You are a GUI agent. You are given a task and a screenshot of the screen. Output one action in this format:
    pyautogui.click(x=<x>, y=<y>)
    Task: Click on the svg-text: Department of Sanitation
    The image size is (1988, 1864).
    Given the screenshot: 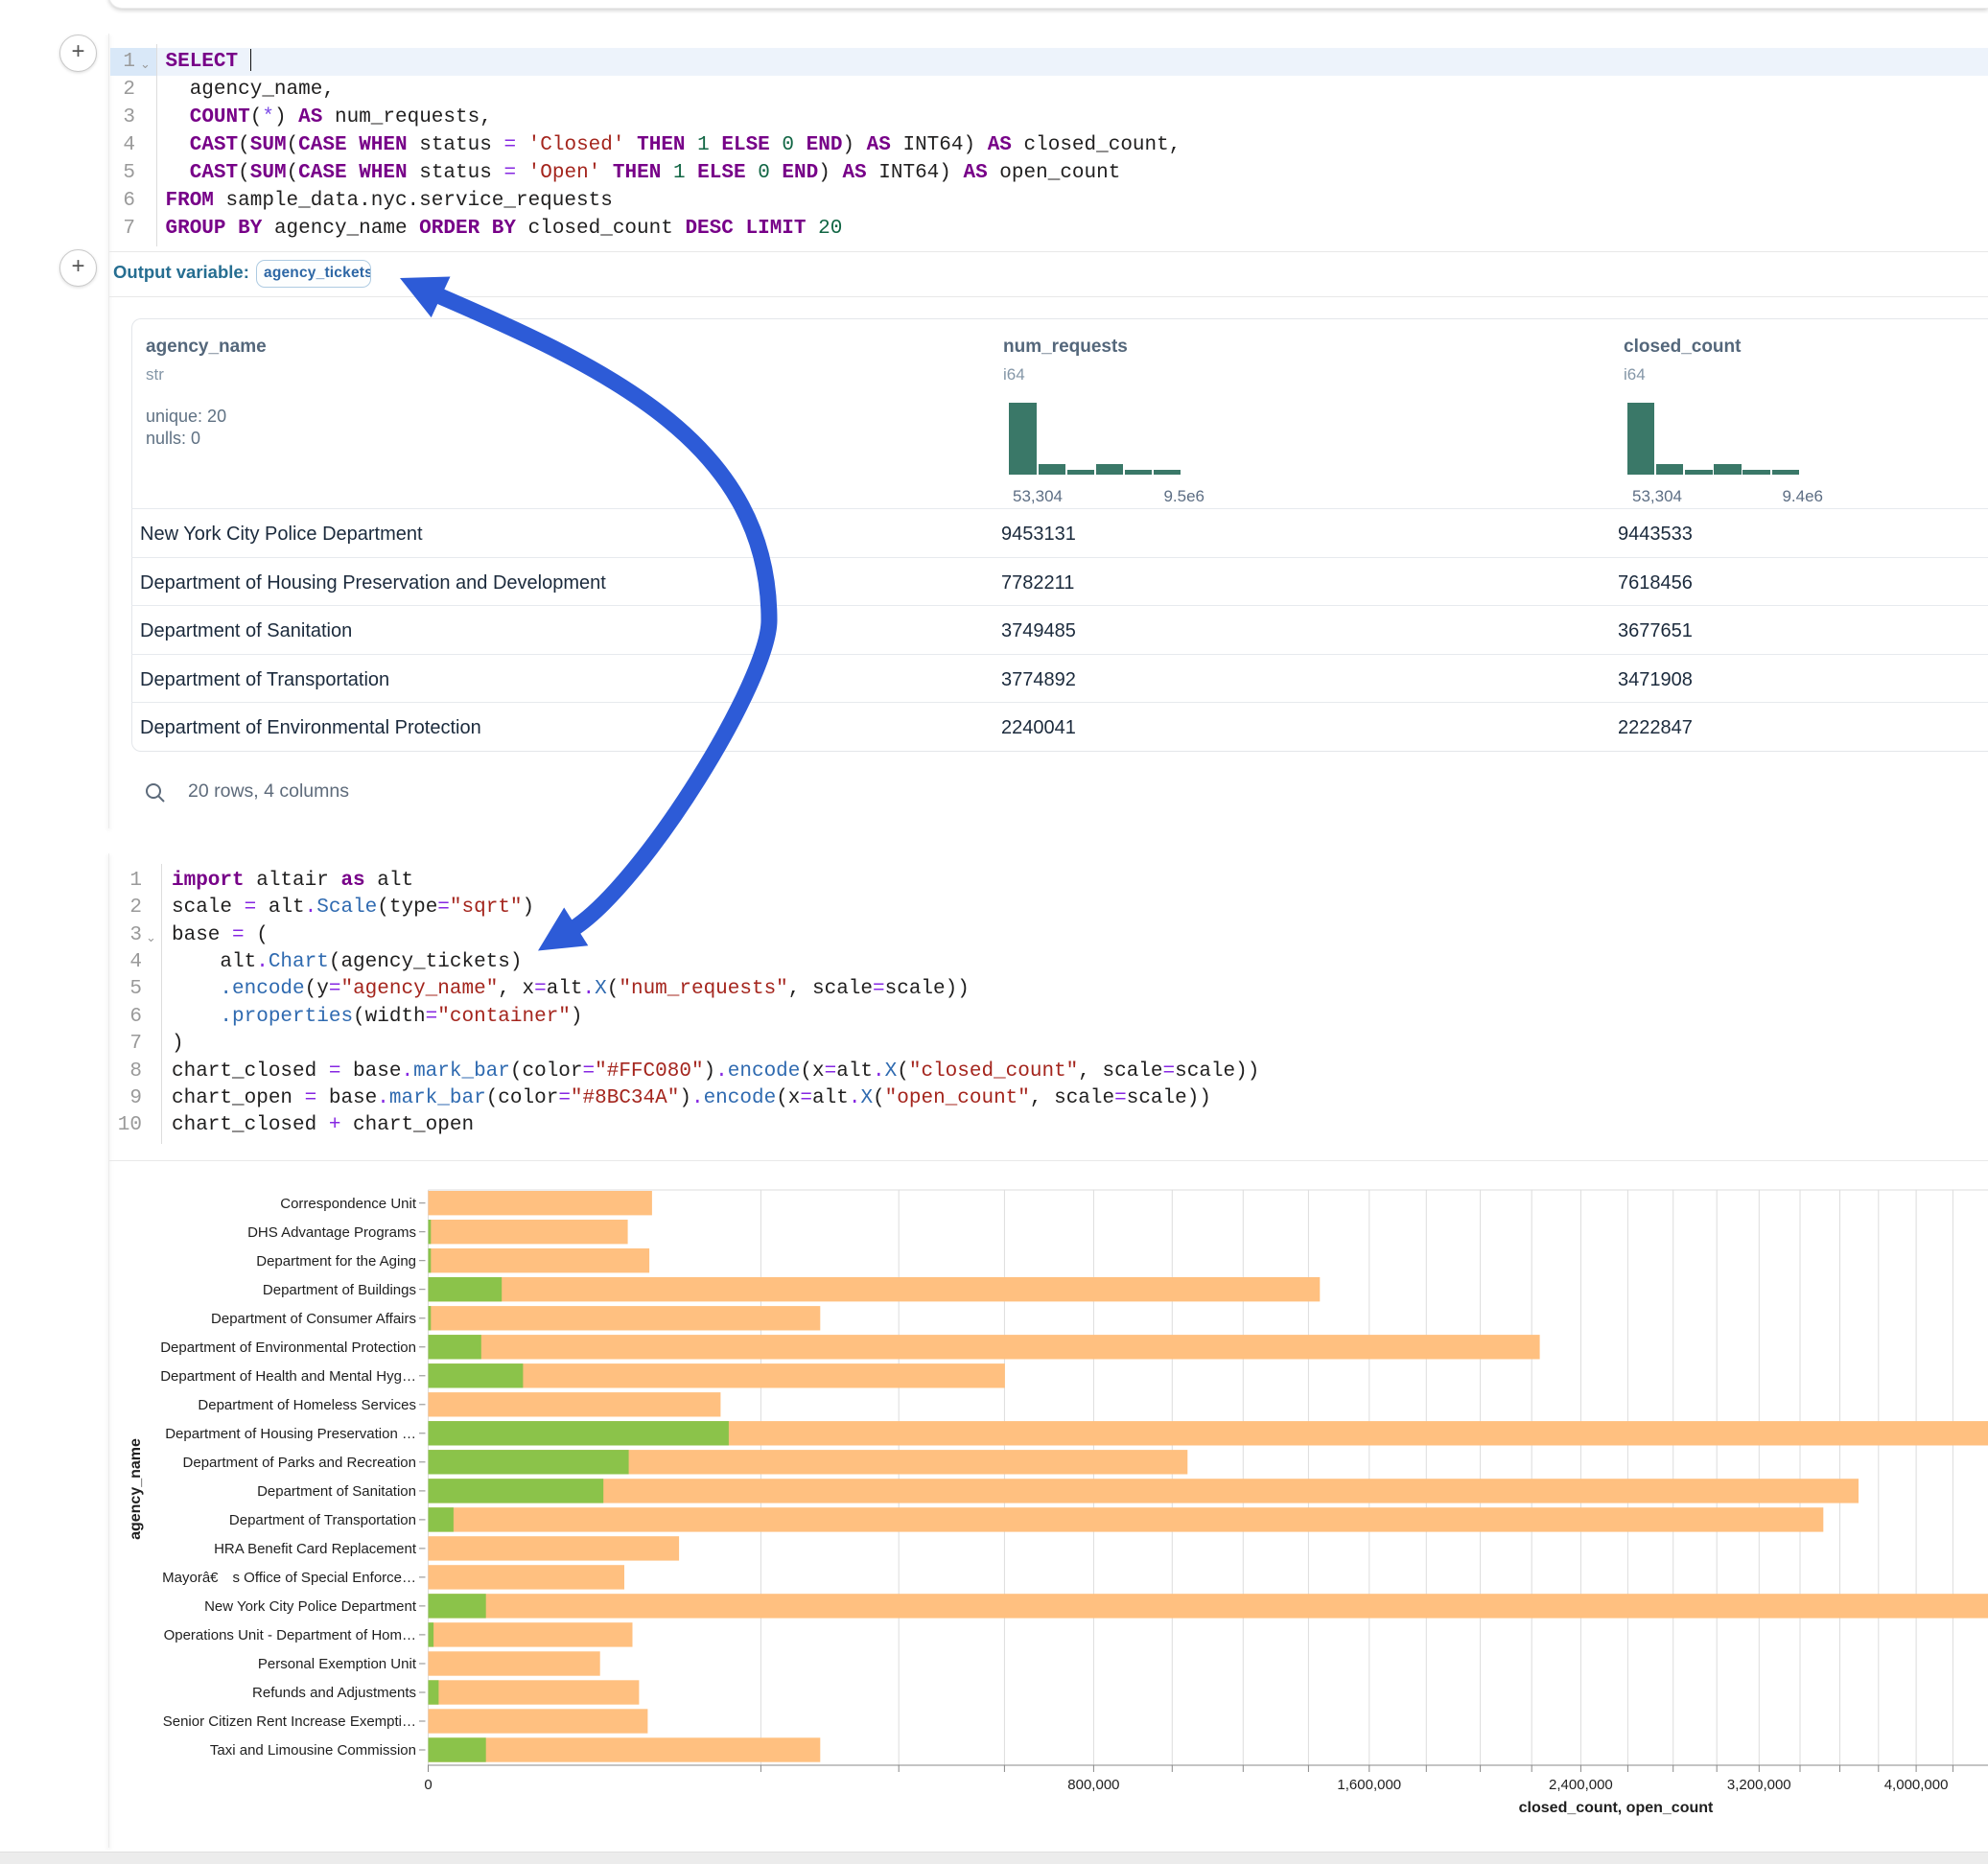 What is the action you would take?
    pyautogui.click(x=336, y=1491)
    